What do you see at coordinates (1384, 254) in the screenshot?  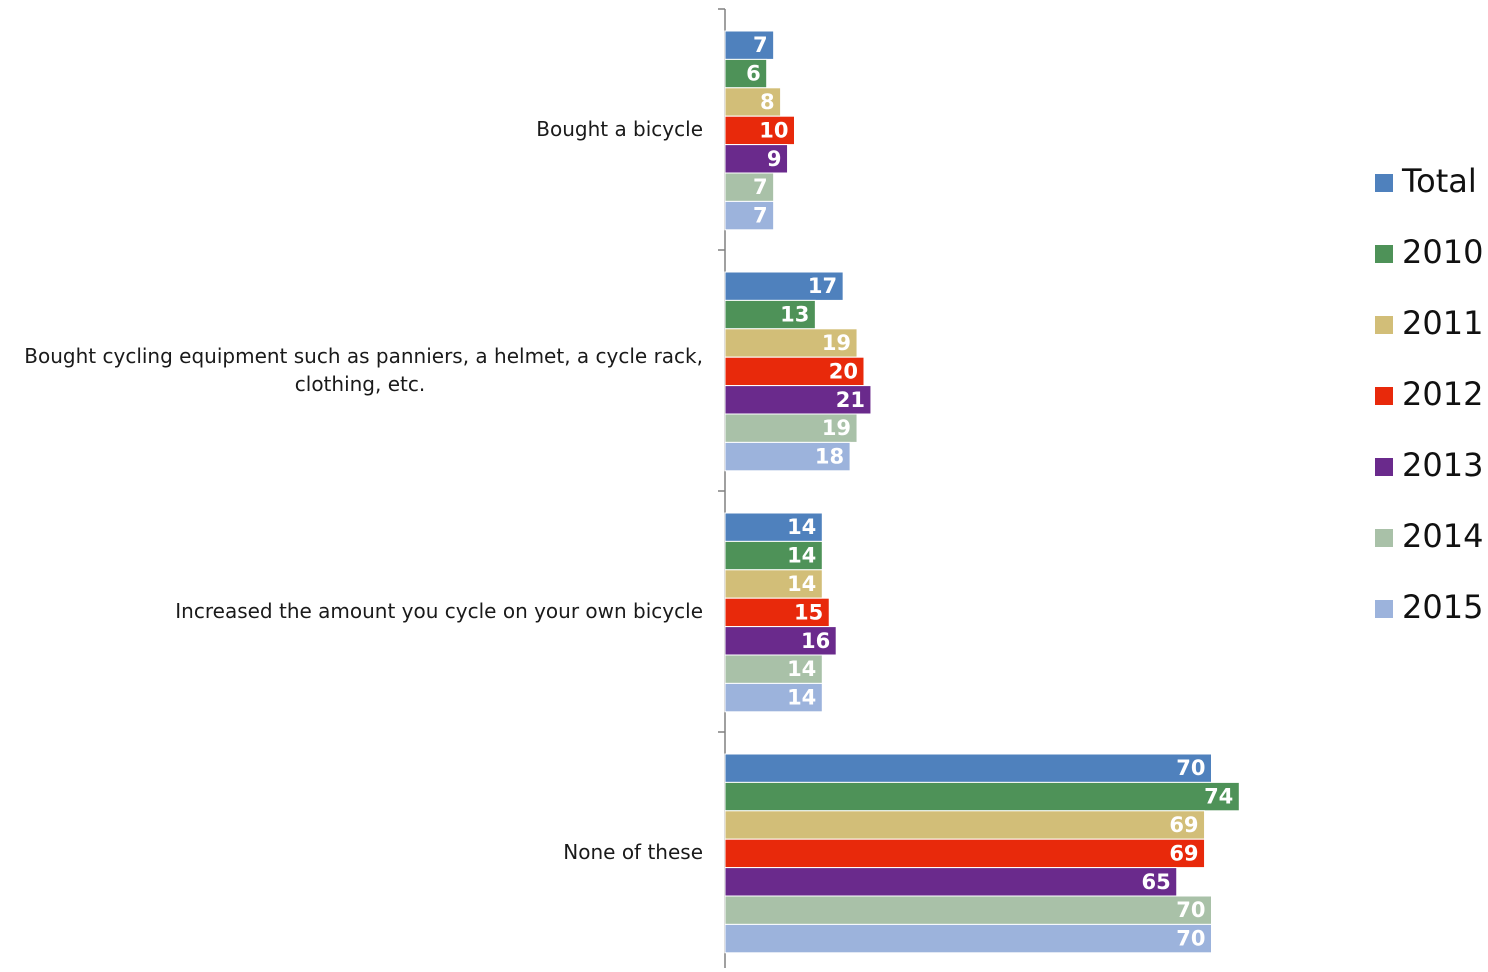 I see `legend-swatch-2010` at bounding box center [1384, 254].